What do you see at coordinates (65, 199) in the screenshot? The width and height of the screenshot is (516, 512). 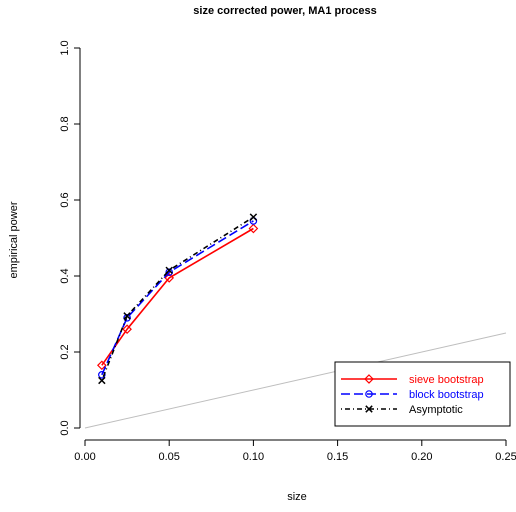 I see `y-tick-label: 0.6` at bounding box center [65, 199].